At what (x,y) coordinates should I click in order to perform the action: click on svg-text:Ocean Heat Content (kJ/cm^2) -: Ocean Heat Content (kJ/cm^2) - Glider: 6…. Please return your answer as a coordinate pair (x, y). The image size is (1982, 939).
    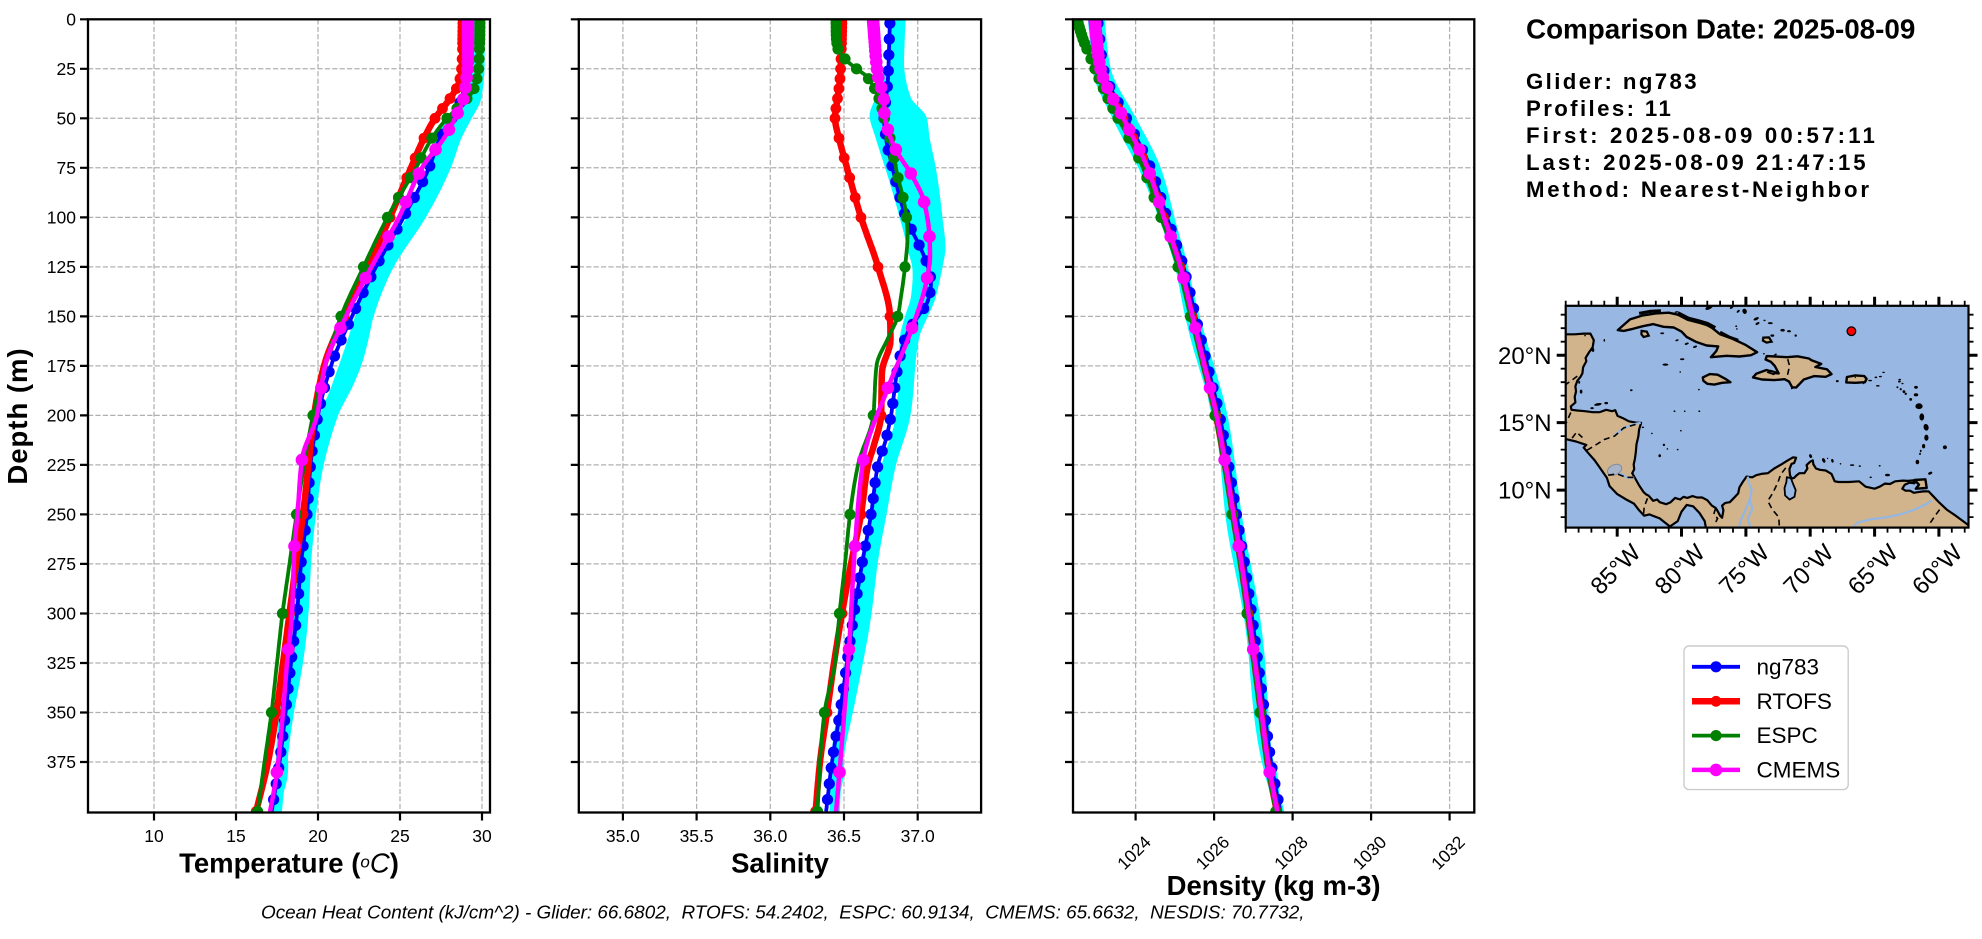
    Looking at the image, I should click on (782, 913).